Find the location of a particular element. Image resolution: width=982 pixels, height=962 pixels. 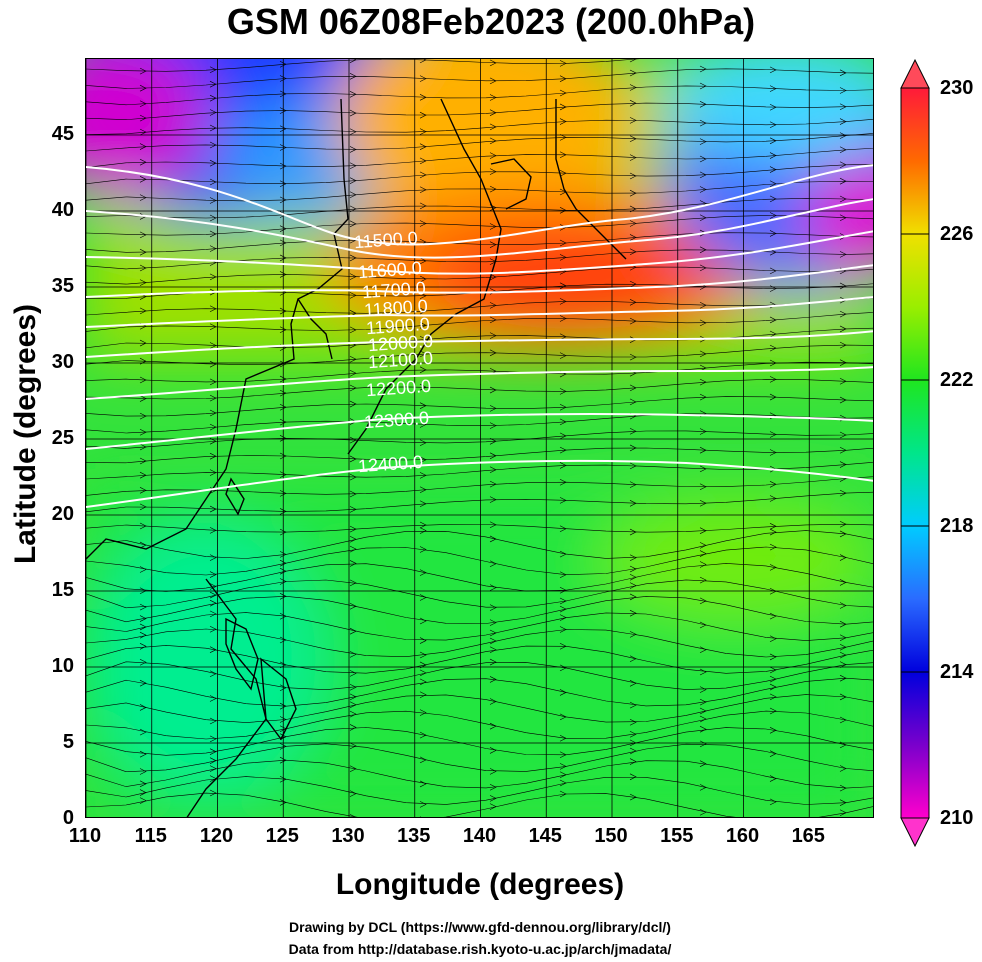

x-tick-label: 120 is located at coordinates (216, 836).